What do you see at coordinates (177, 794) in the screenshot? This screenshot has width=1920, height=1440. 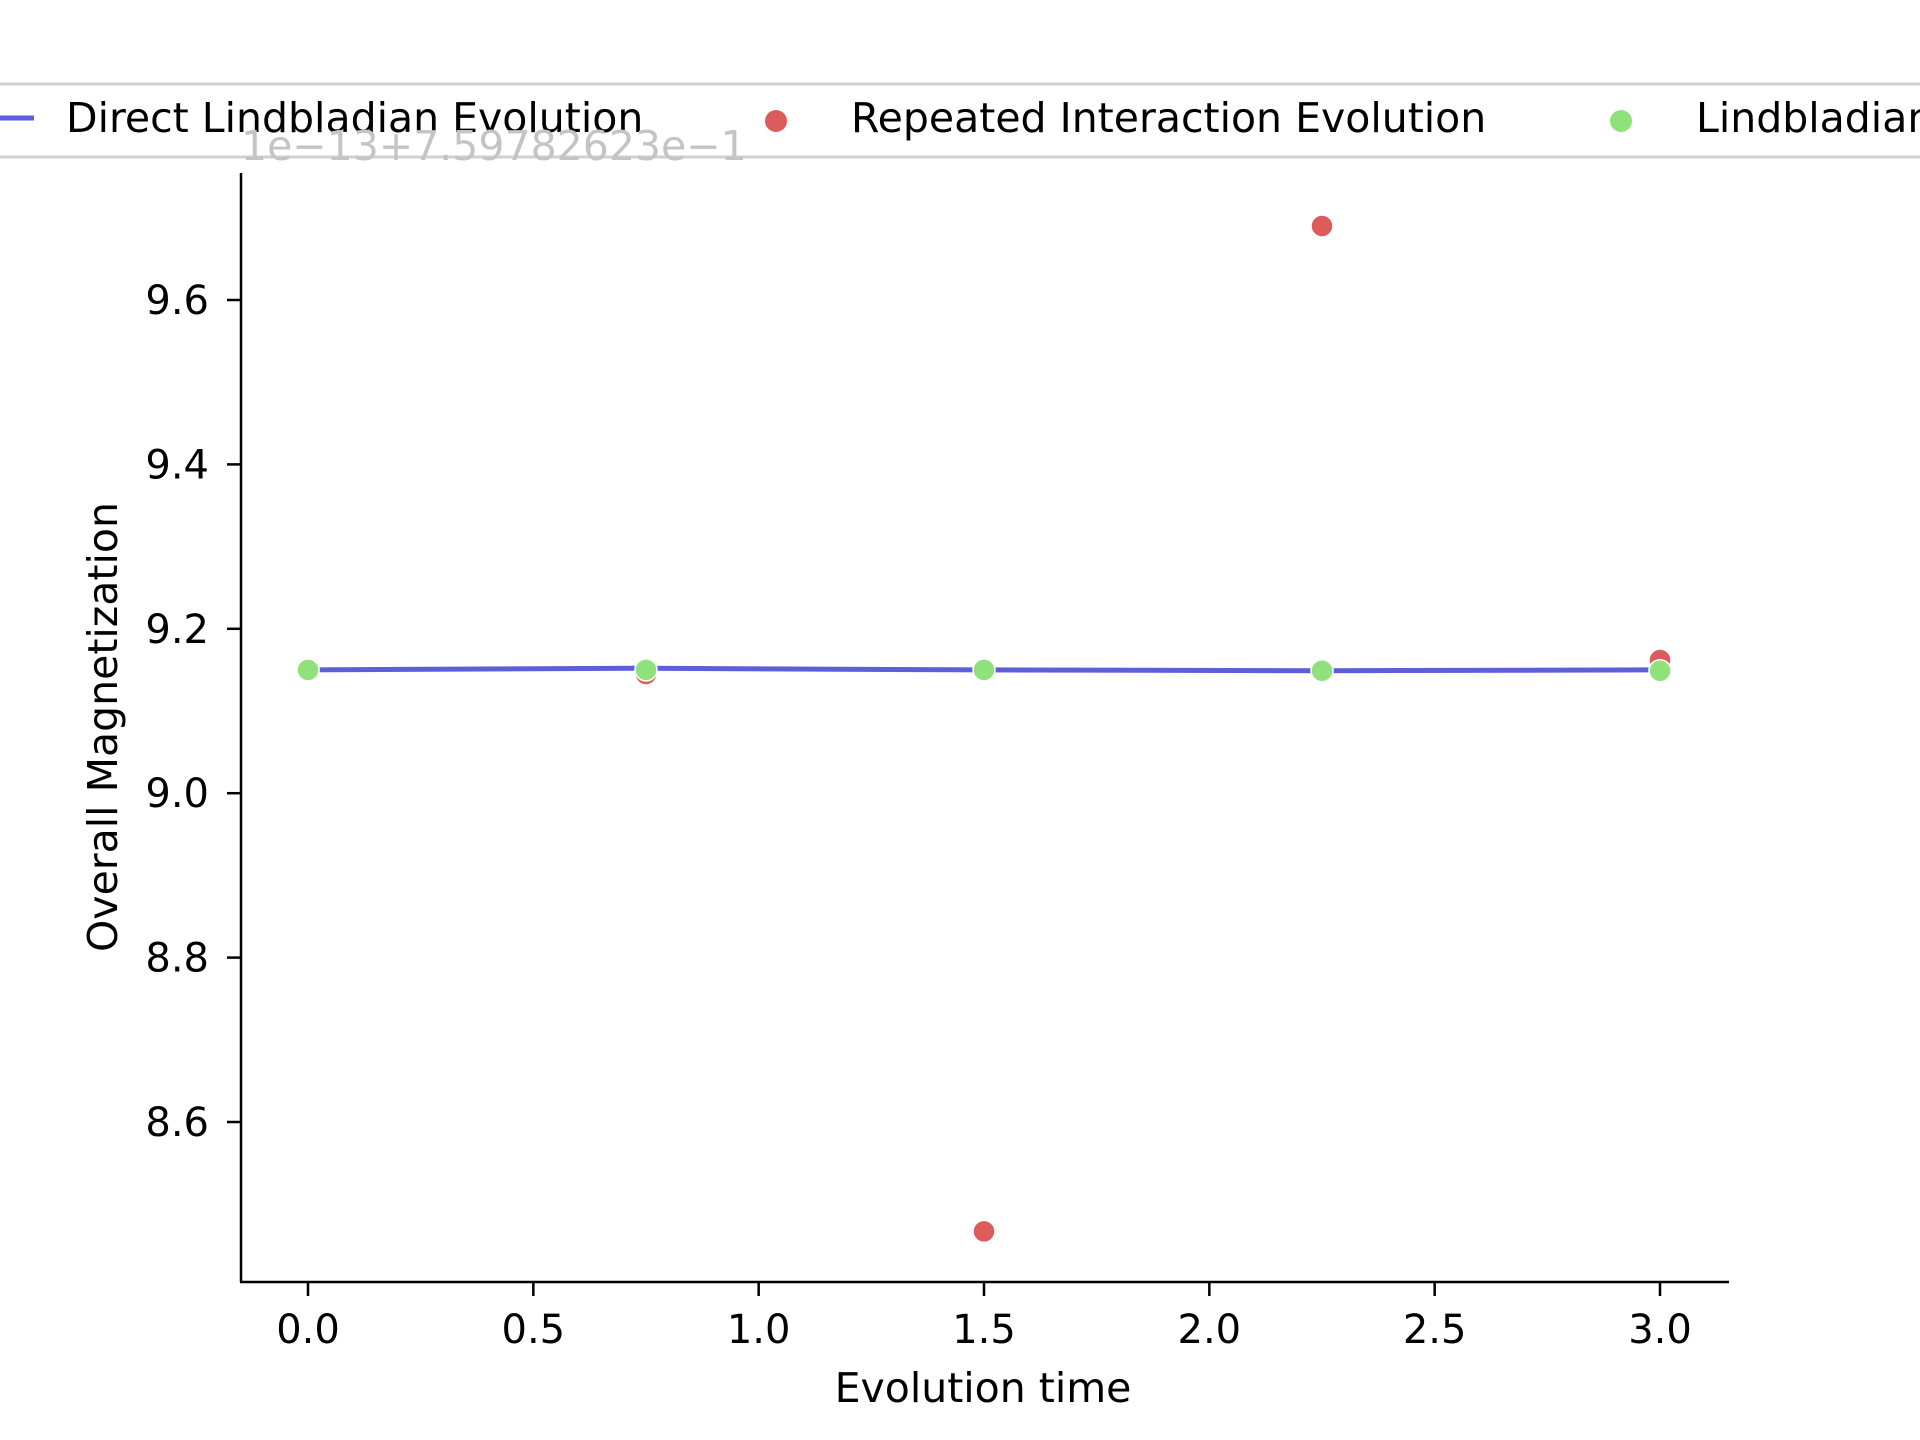 I see `y-tick-label: 9.0` at bounding box center [177, 794].